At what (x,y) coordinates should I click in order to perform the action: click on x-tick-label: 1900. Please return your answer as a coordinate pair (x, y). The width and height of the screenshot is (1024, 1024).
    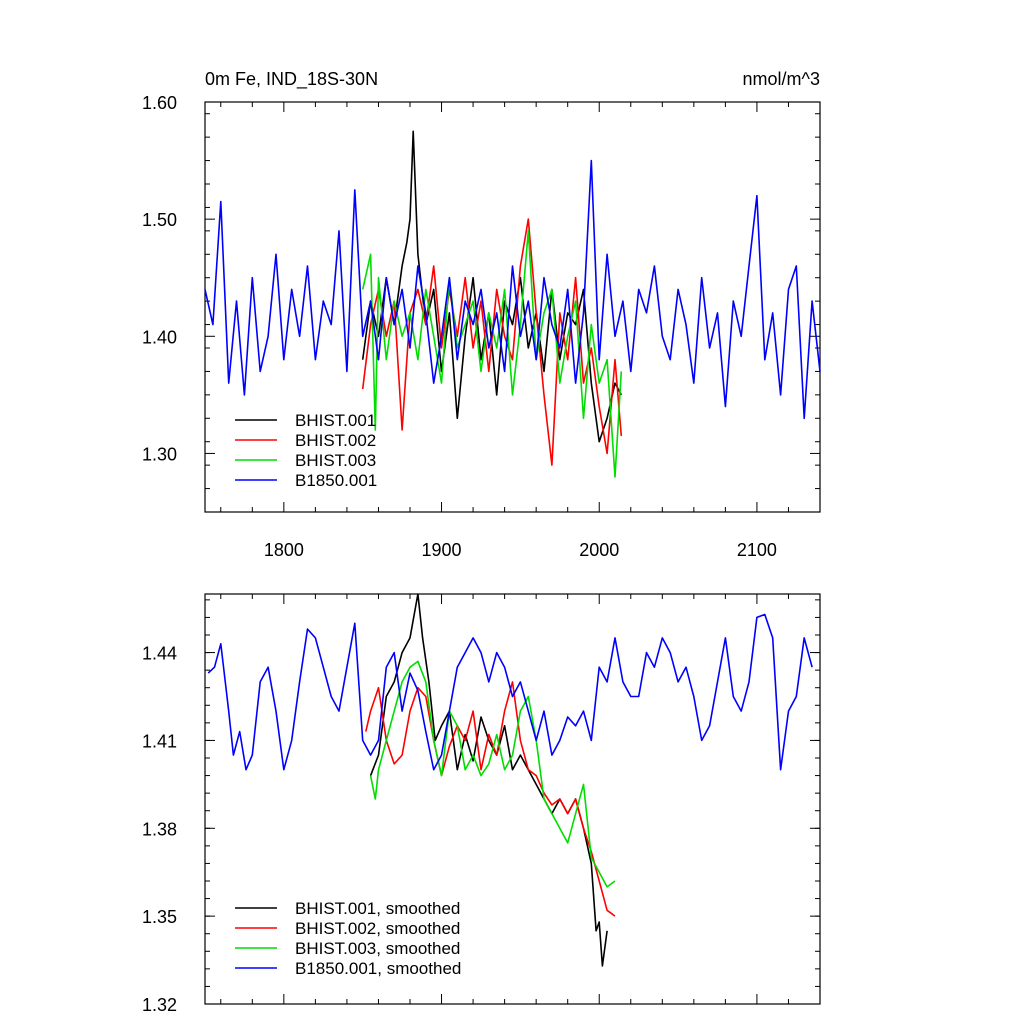
    Looking at the image, I should click on (442, 550).